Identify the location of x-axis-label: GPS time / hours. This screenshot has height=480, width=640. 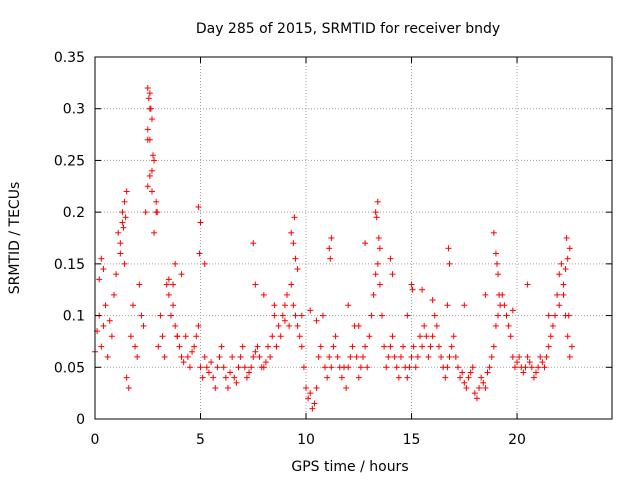
(349, 467).